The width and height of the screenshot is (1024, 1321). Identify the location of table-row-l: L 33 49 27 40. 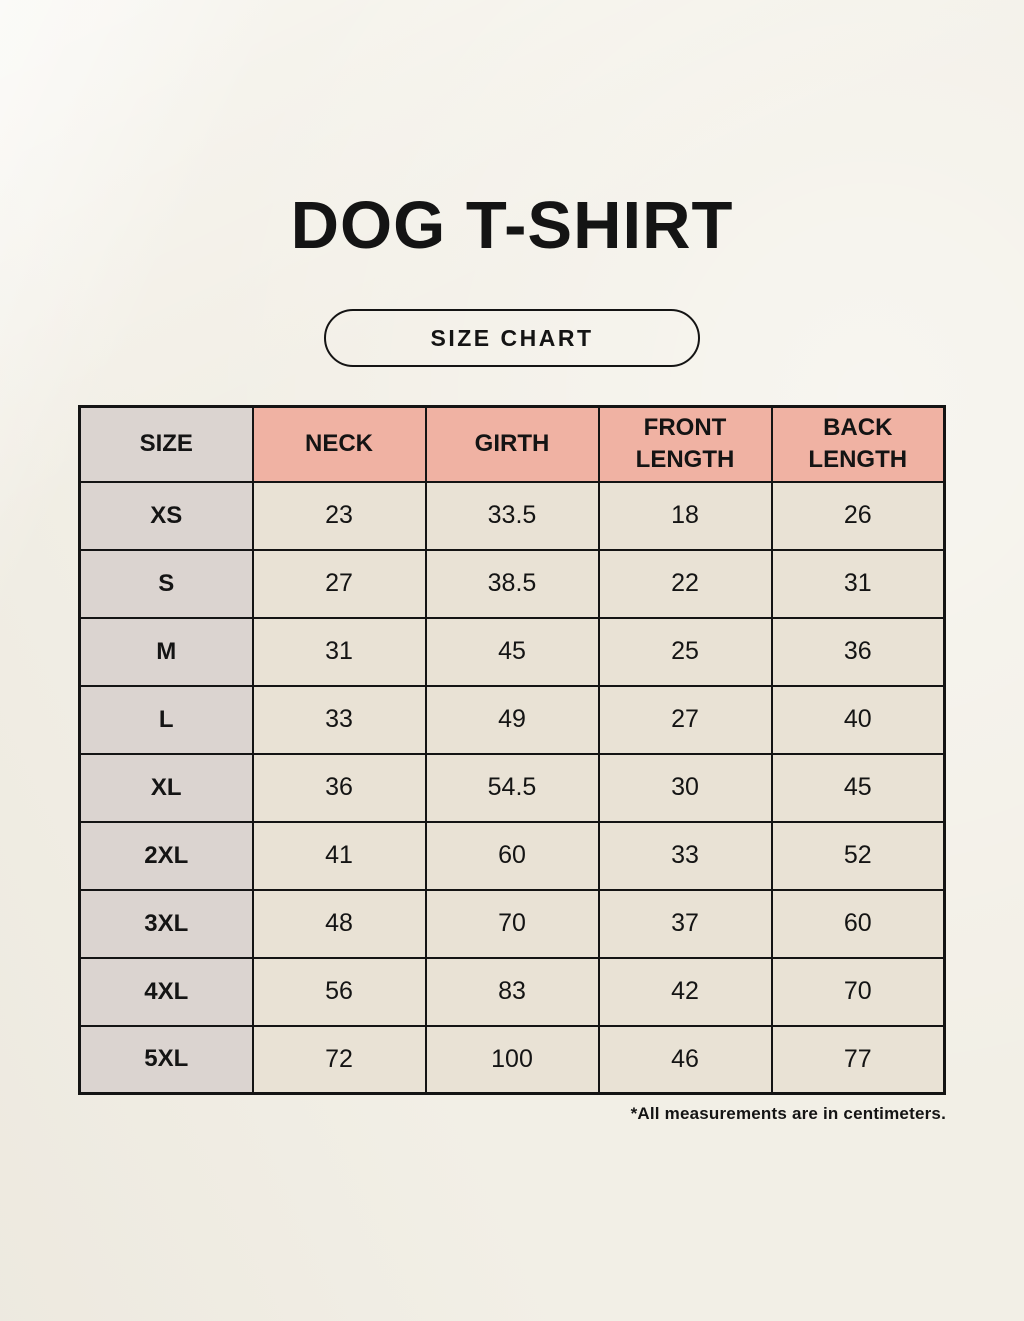
(512, 719).